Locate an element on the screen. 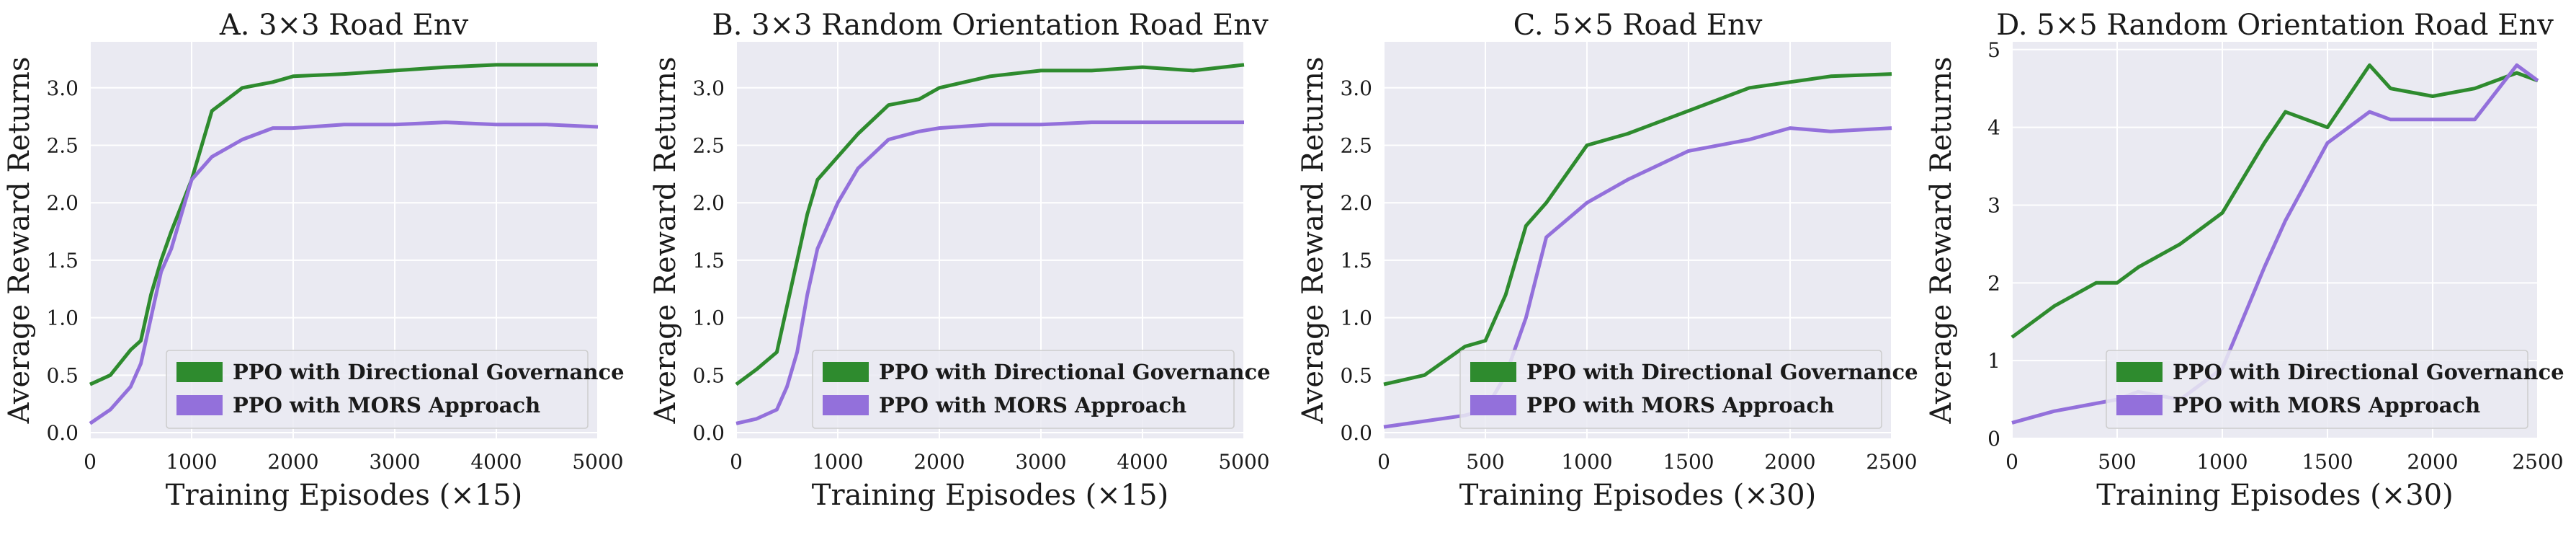  y-tick-label: 1 is located at coordinates (1993, 361).